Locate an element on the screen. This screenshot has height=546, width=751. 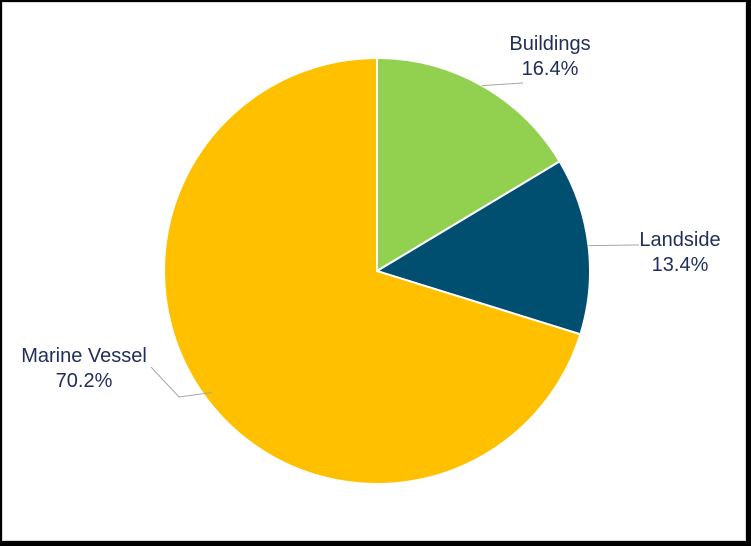
leader-line-marine-vessel is located at coordinates (181, 382).